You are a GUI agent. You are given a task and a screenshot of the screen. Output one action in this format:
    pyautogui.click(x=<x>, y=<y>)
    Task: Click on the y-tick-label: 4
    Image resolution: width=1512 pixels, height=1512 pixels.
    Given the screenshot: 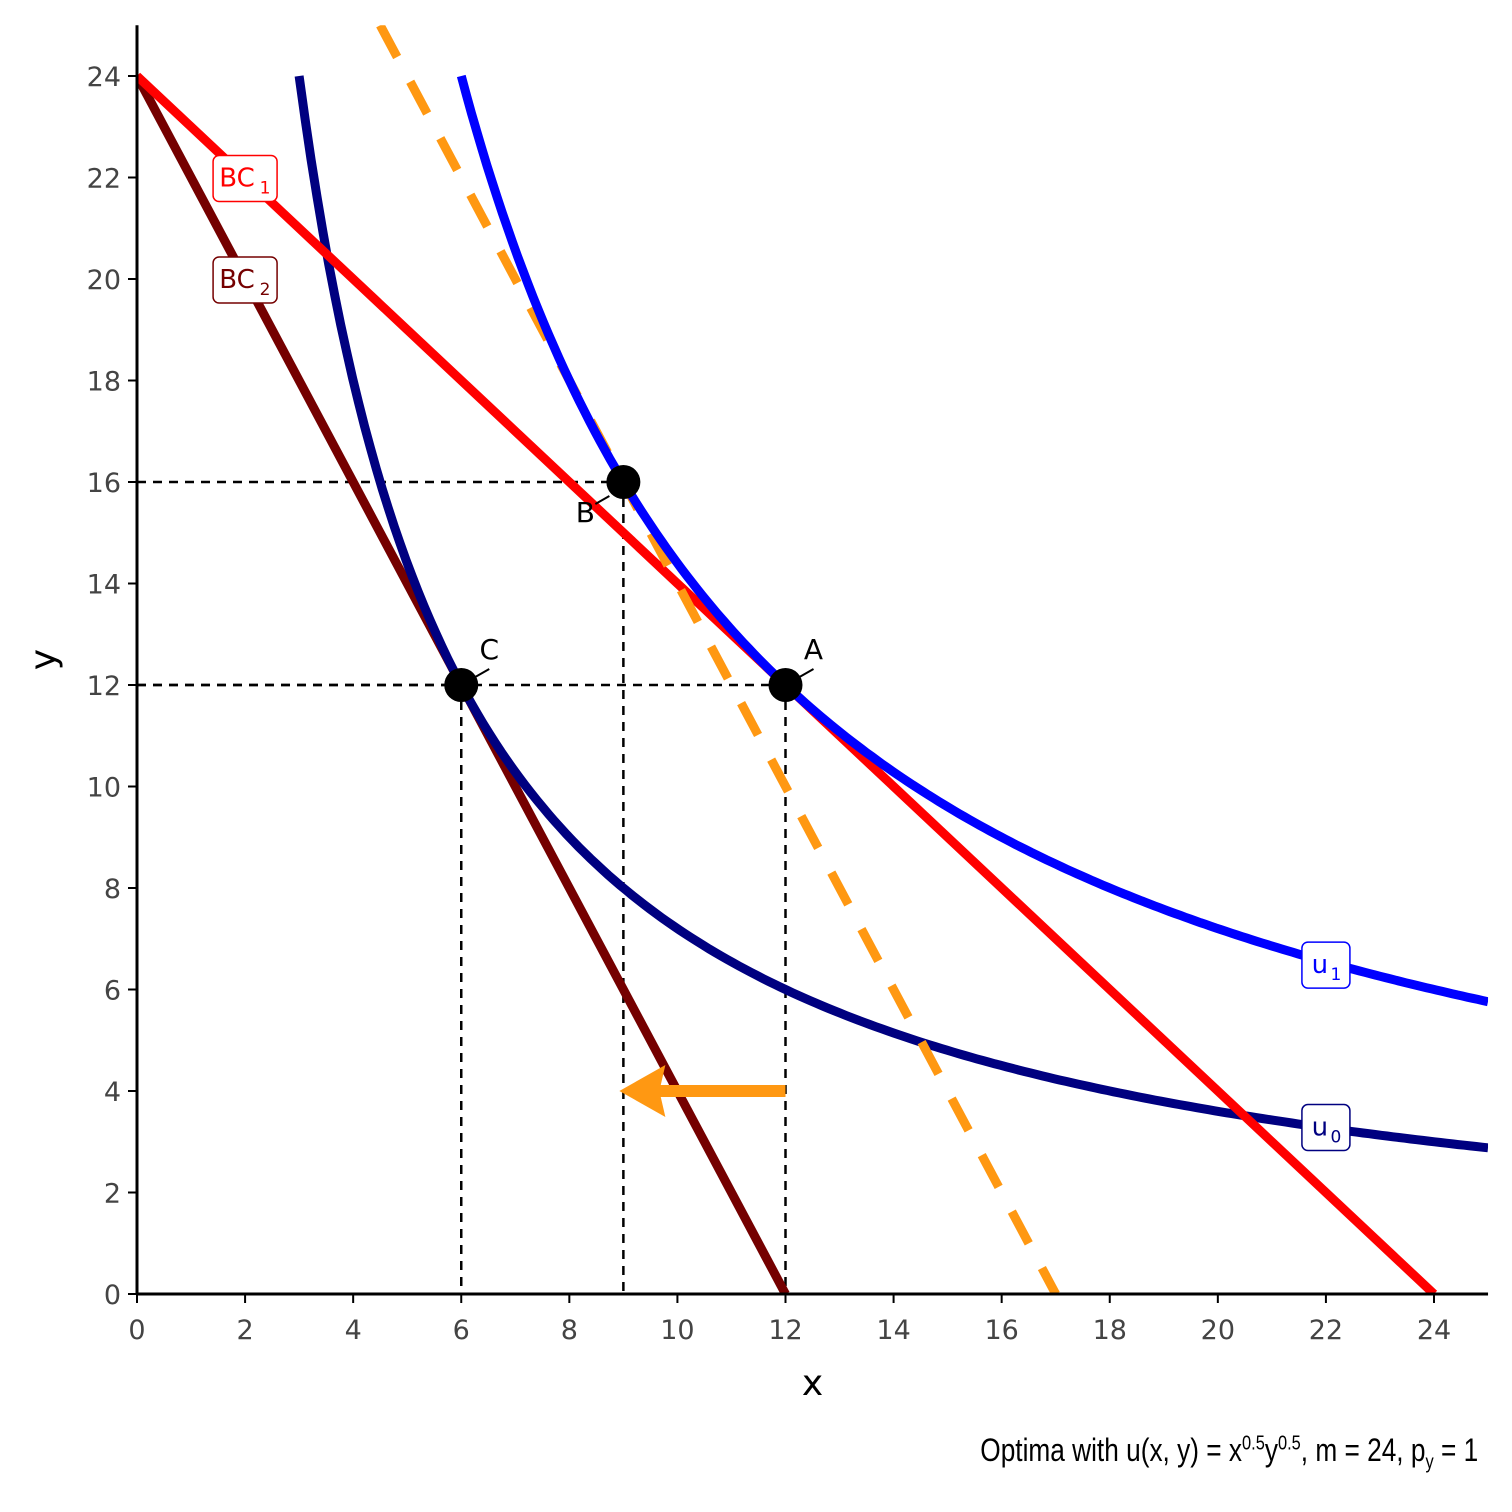 What is the action you would take?
    pyautogui.click(x=112, y=1092)
    